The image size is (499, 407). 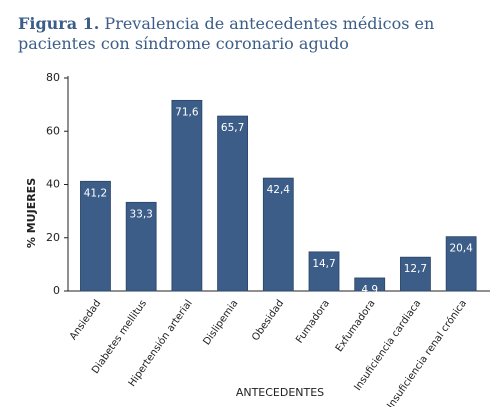 I want to click on x-tick-label: Exfumadora, so click(x=356, y=326).